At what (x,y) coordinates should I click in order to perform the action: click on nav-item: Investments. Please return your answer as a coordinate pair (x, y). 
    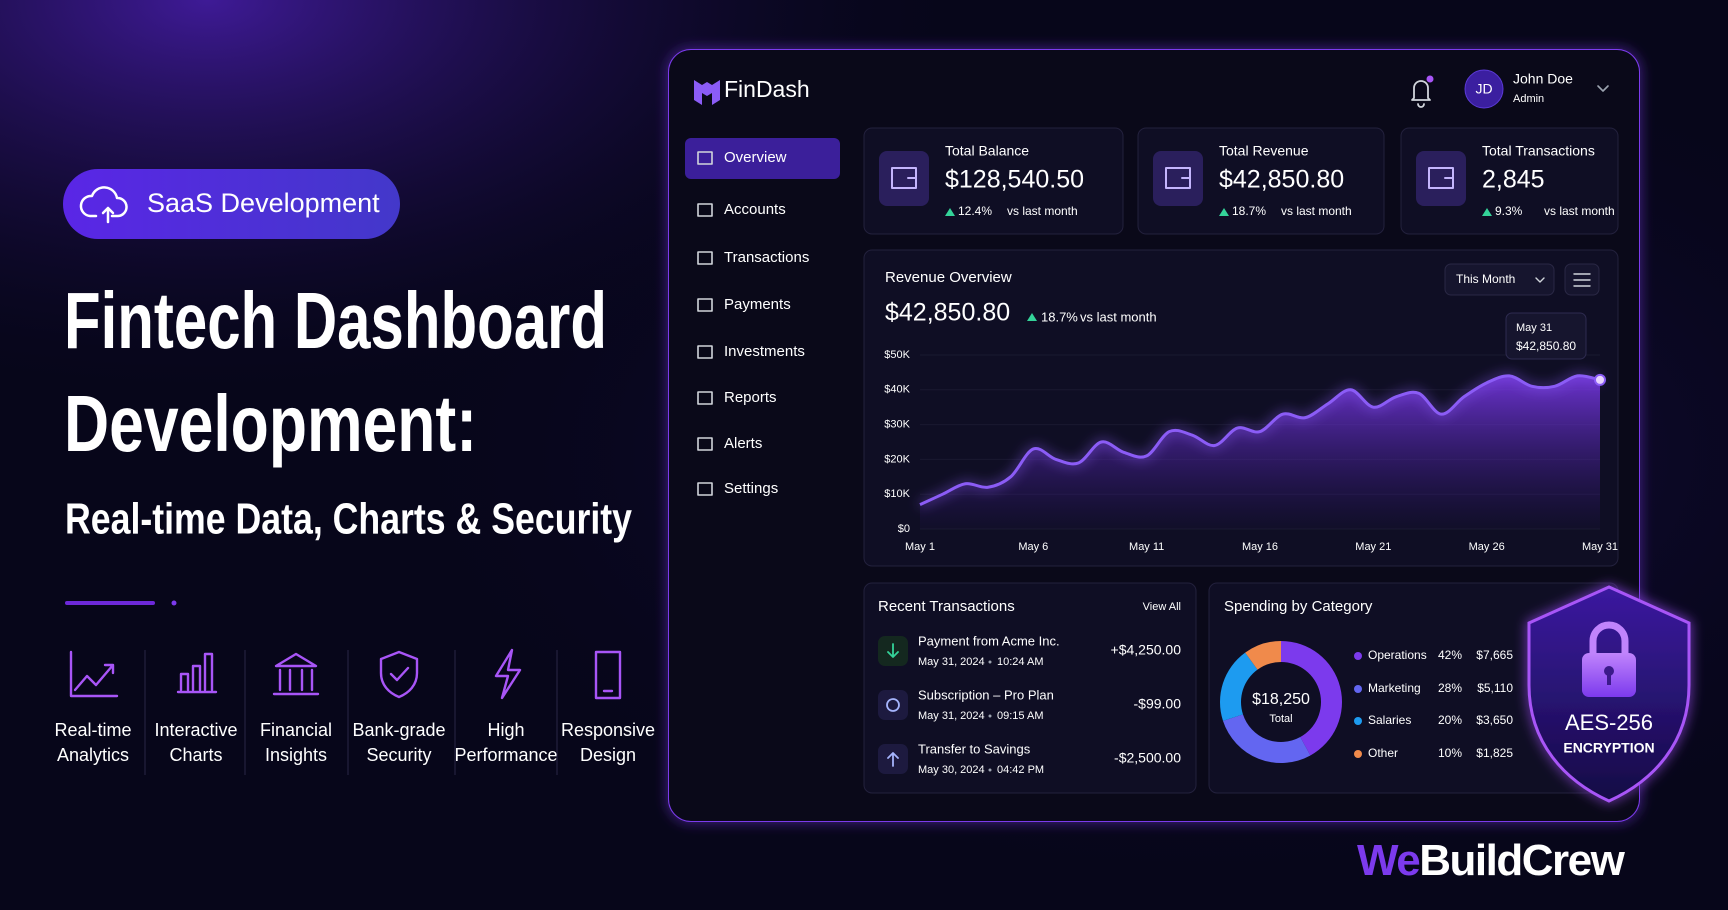
    Looking at the image, I should click on (764, 351).